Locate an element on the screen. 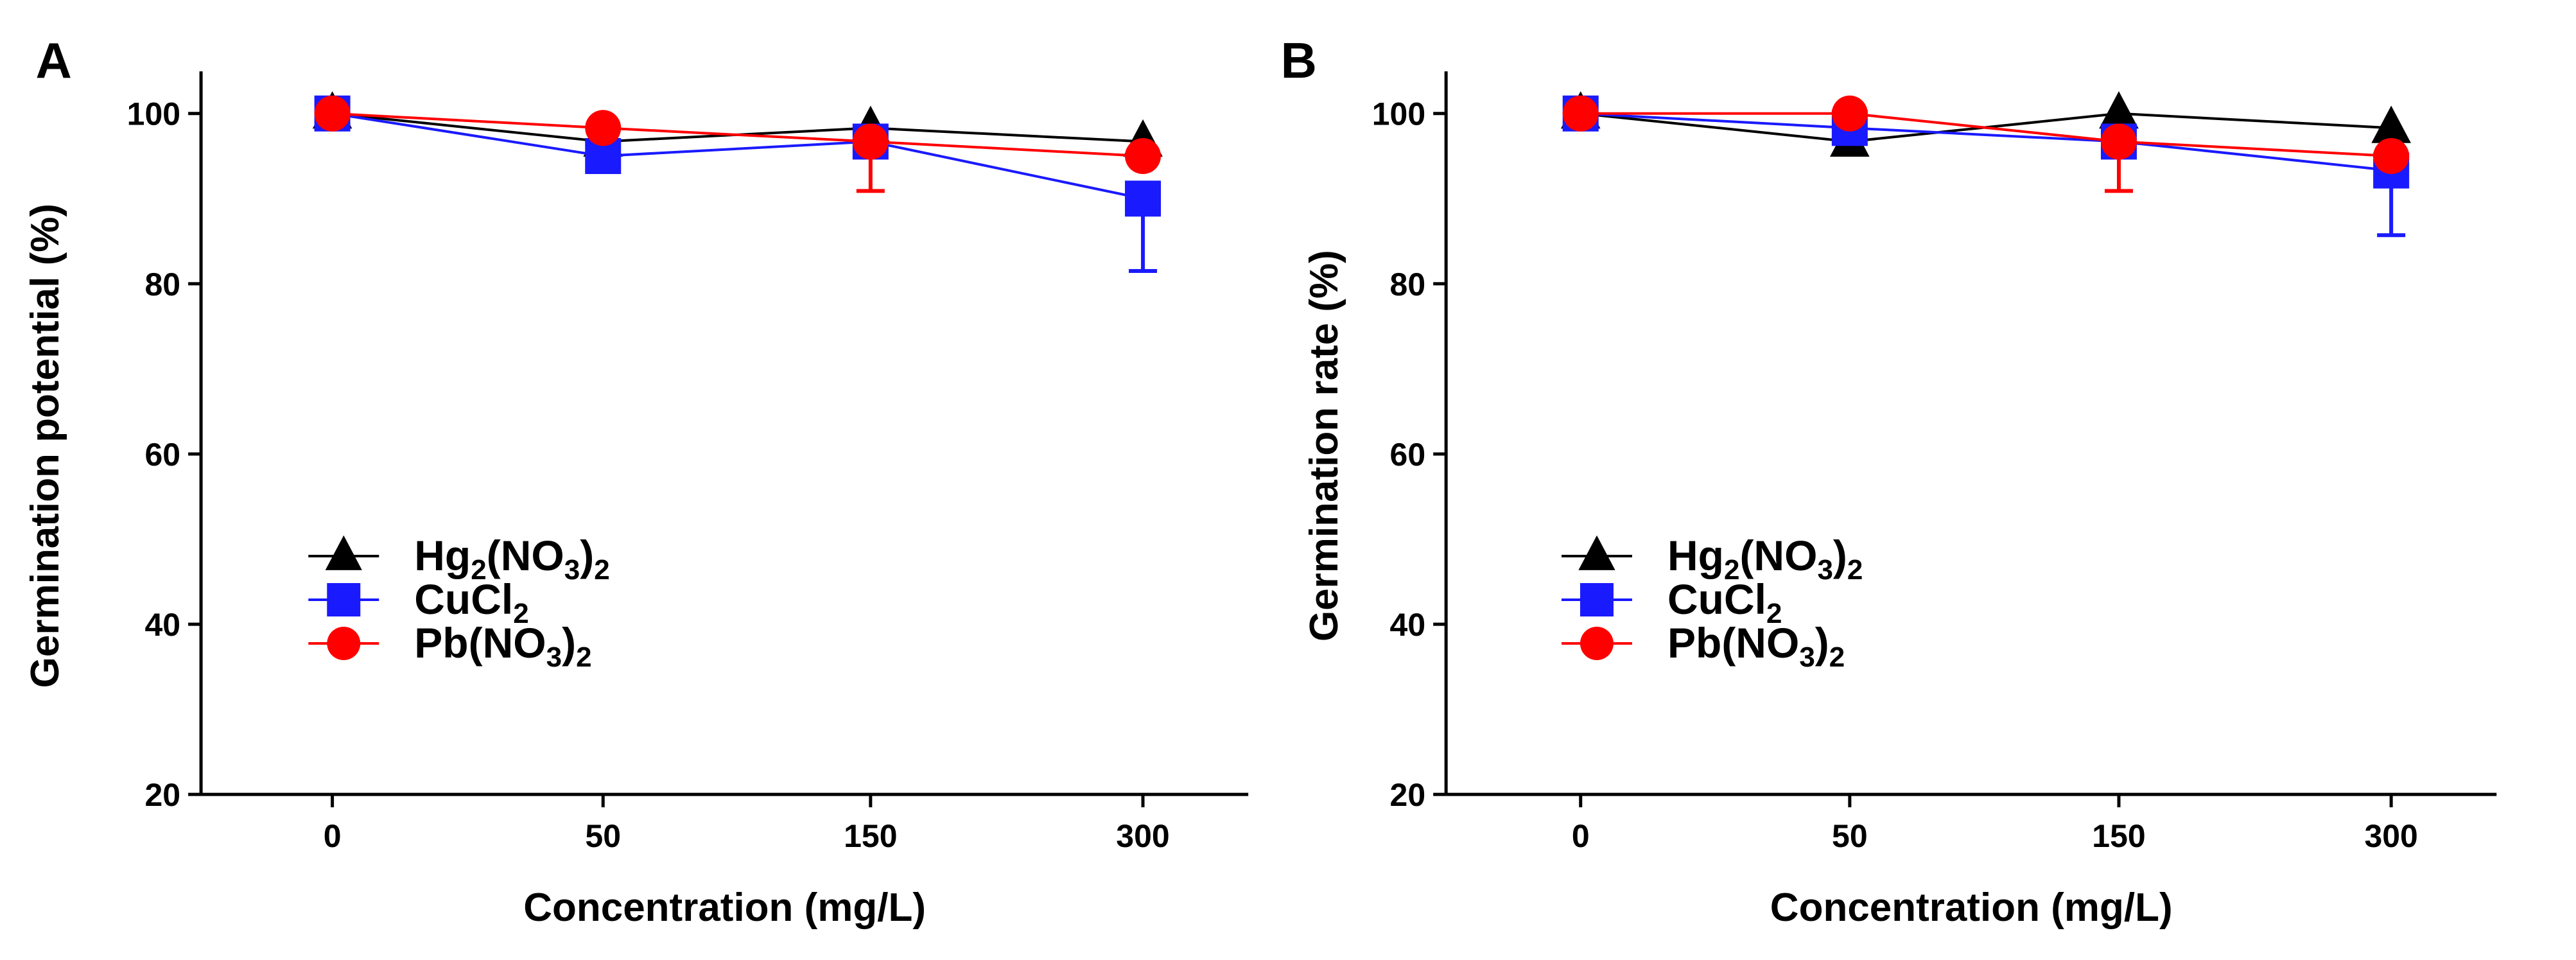  panel-label: B is located at coordinates (1299, 61).